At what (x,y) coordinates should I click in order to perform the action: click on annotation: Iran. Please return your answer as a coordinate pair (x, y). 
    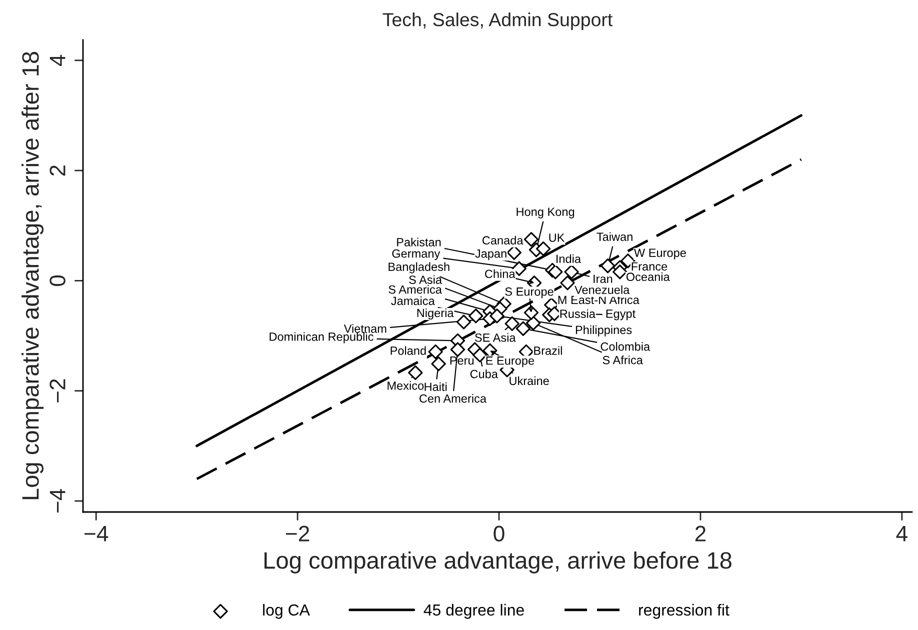
    Looking at the image, I should click on (603, 279).